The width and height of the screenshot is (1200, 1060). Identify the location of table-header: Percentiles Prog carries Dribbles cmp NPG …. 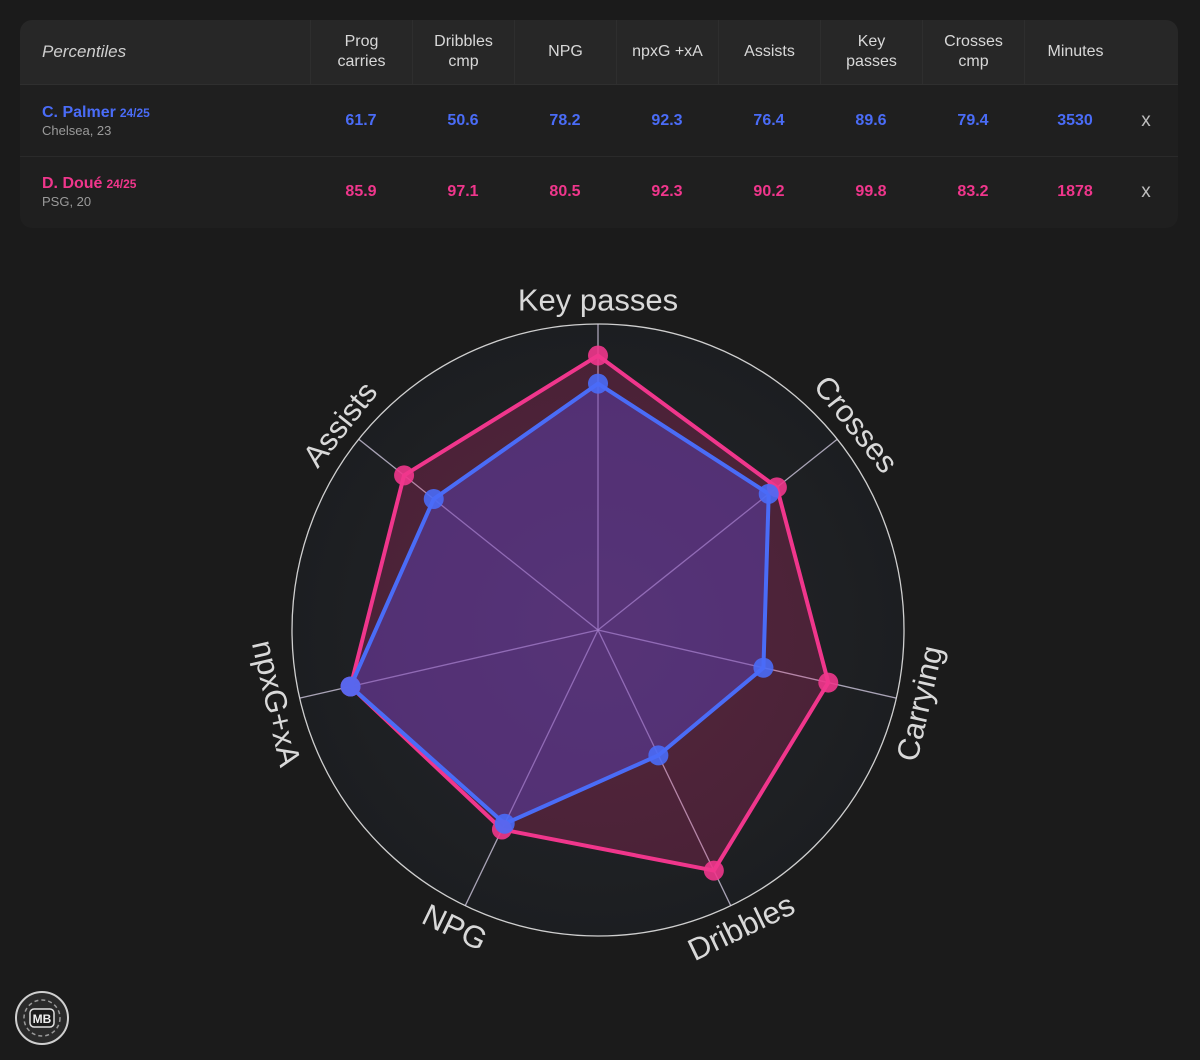
(599, 52).